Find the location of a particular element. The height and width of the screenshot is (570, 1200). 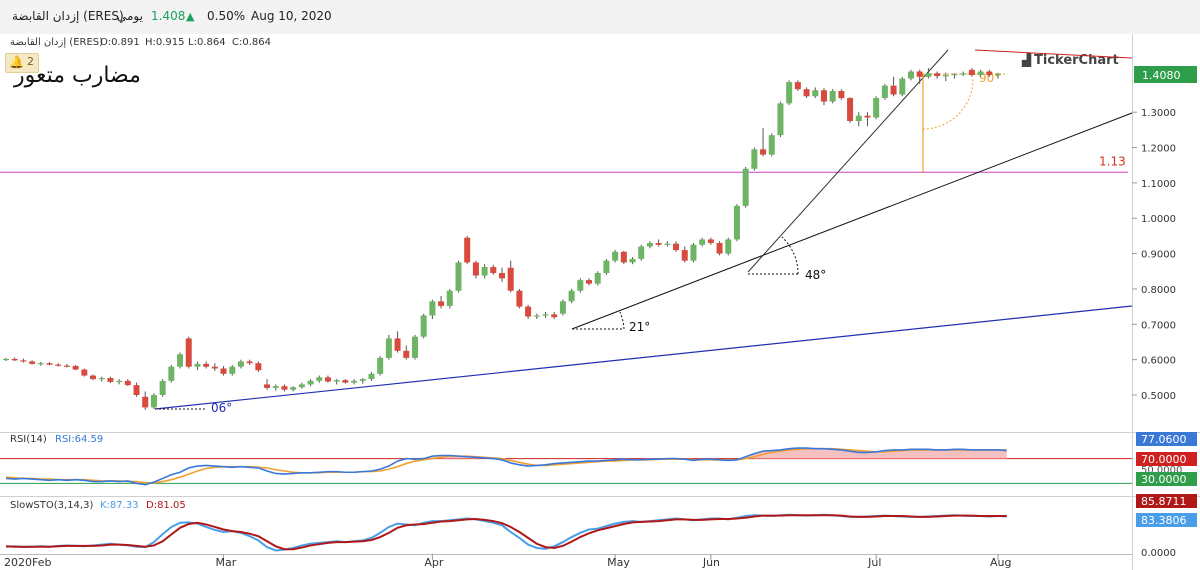

trendline-black-steep is located at coordinates (848, 161).